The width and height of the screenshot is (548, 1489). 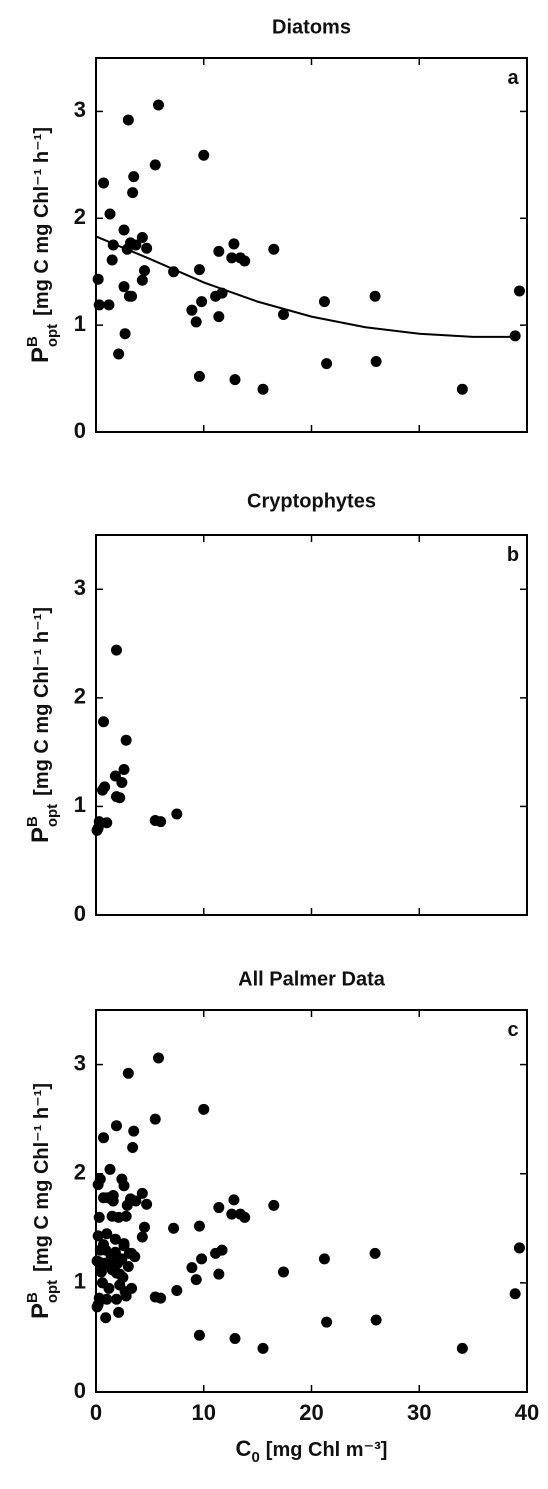 I want to click on panel-title: All Palmer Data, so click(x=312, y=979).